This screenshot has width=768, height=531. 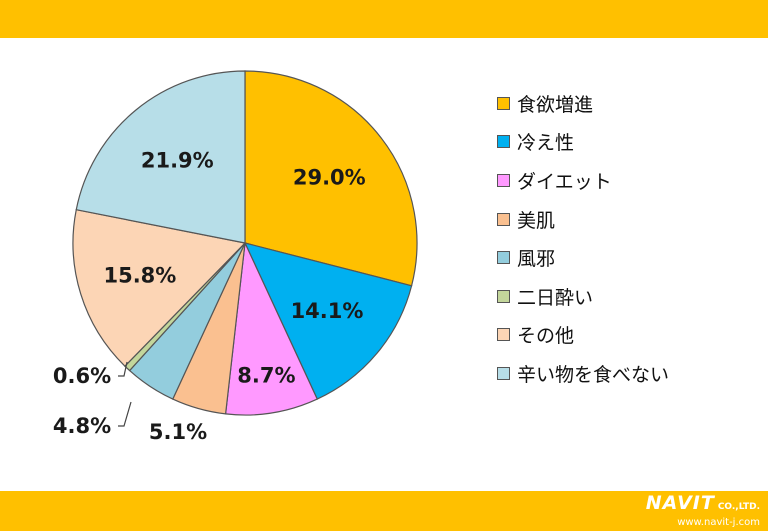 What do you see at coordinates (583, 335) in the screenshot?
I see `legend-item: その他` at bounding box center [583, 335].